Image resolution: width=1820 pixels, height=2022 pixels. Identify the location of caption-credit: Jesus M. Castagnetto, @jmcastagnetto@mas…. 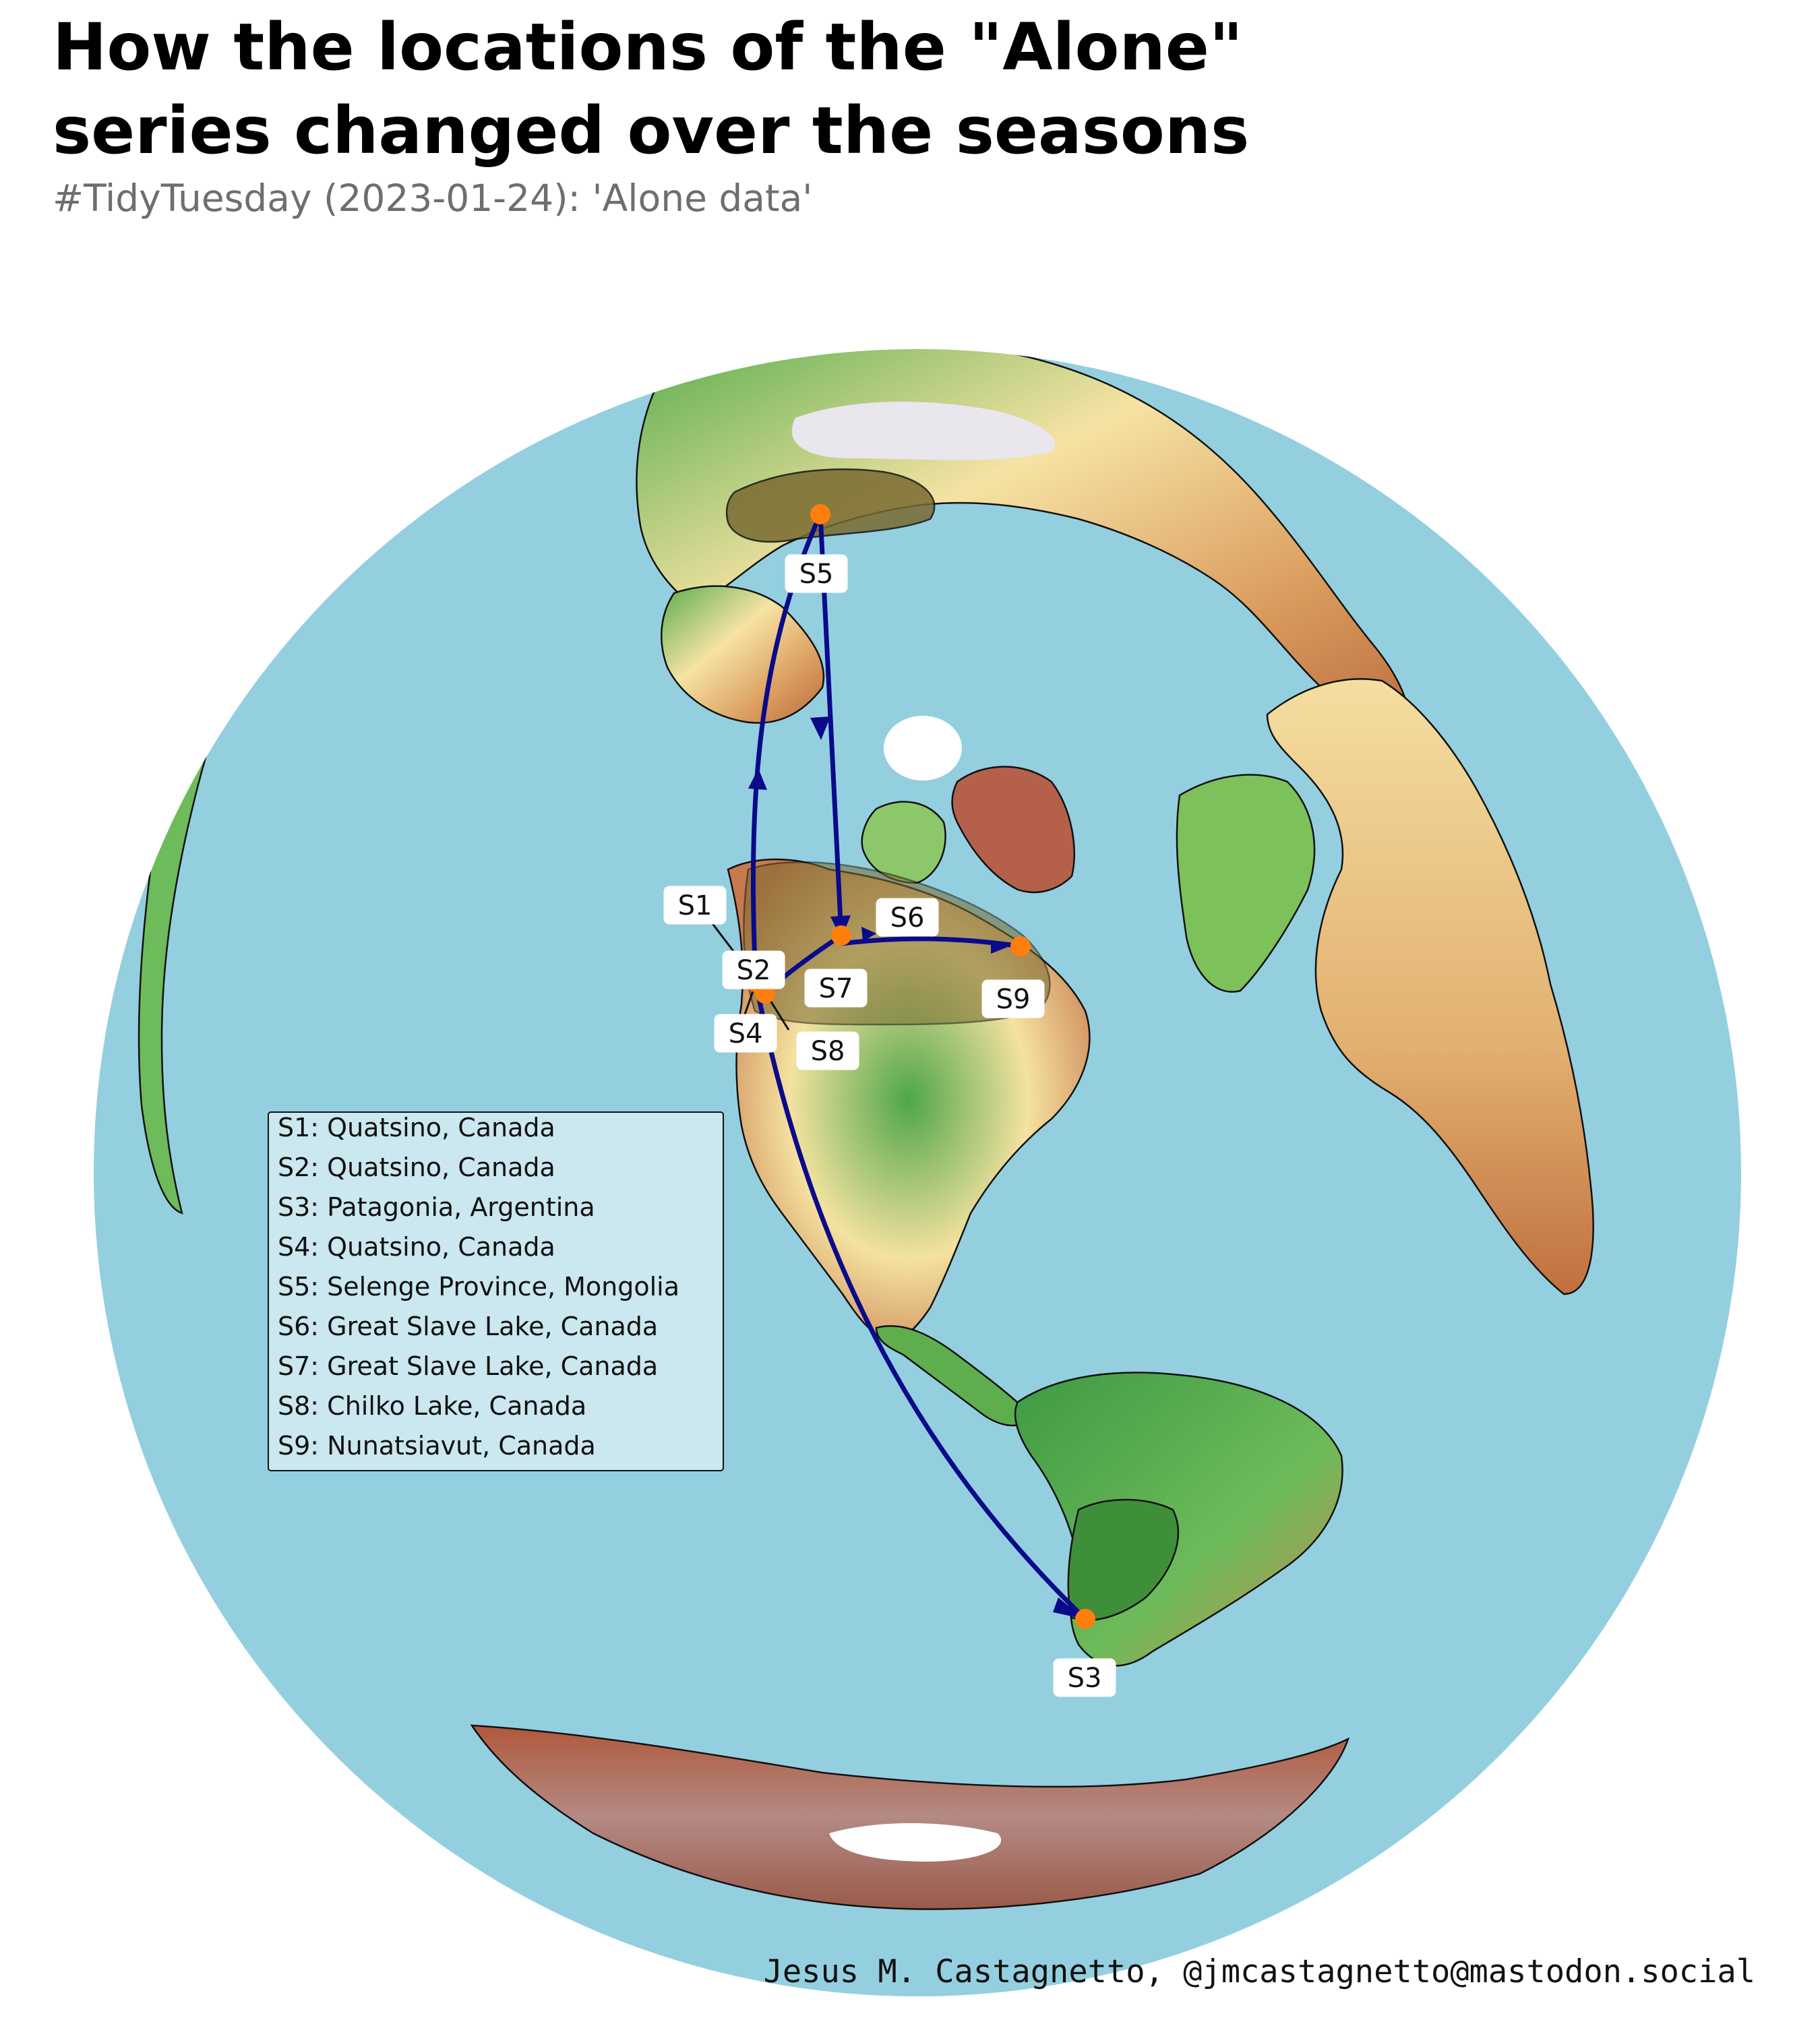
(1259, 1971).